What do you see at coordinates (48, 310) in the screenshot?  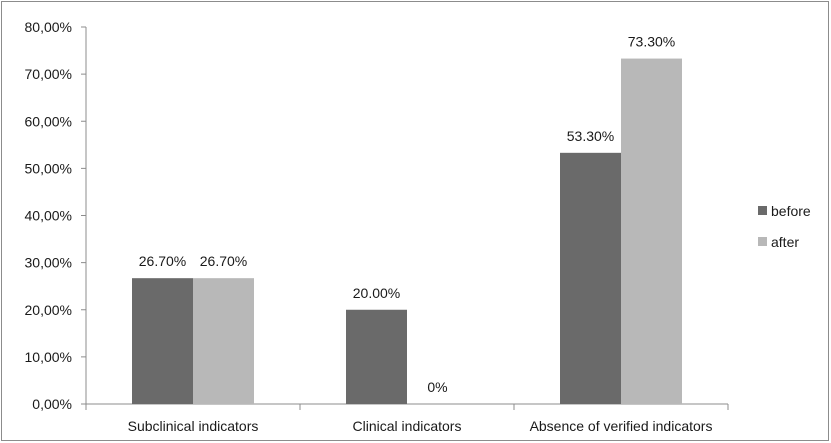 I see `y-tick-label: 20,00%` at bounding box center [48, 310].